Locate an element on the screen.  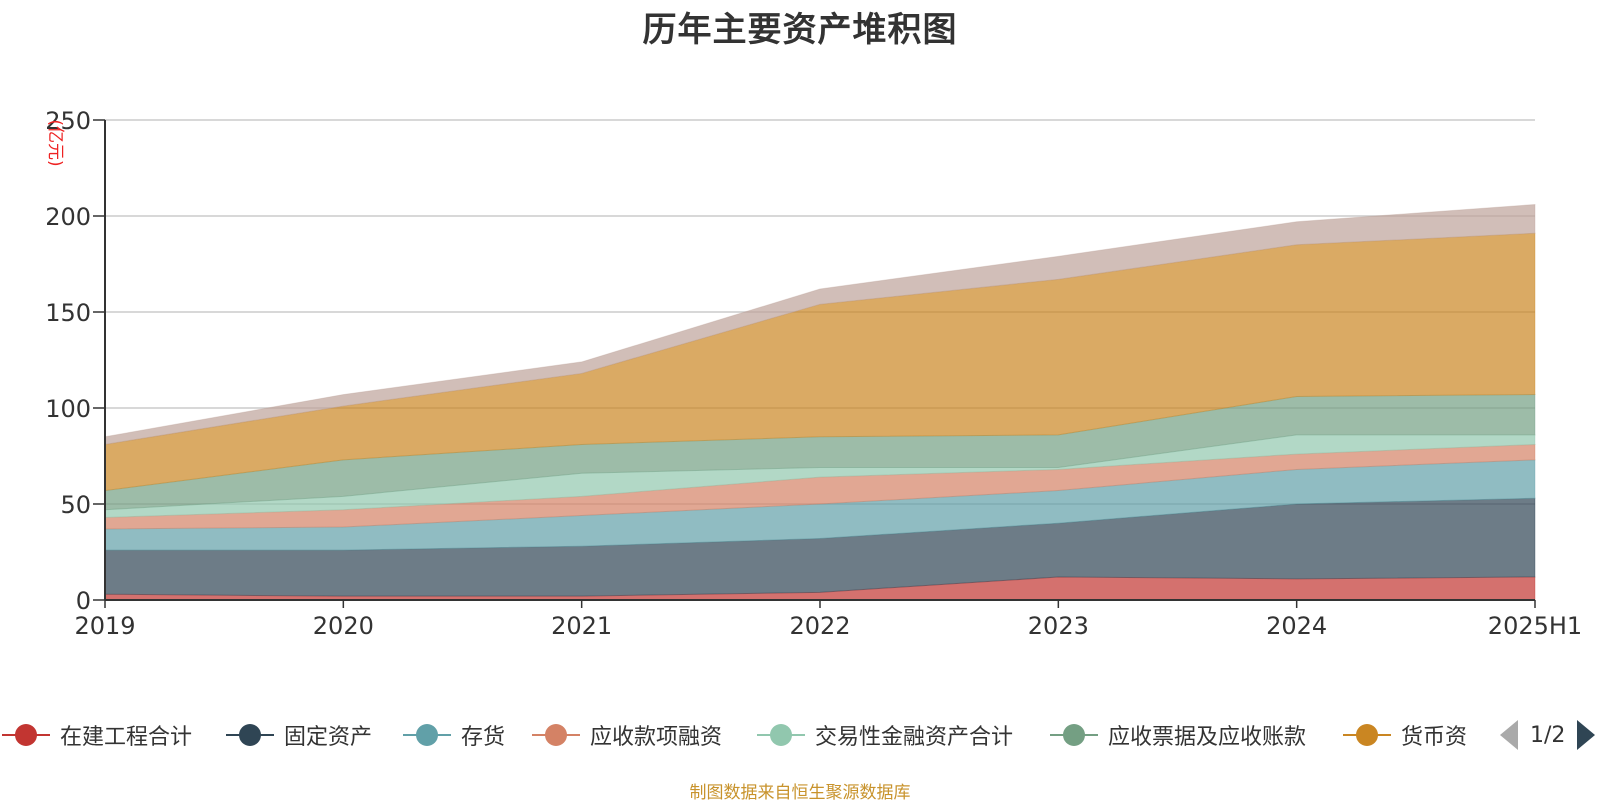
legend-label: 货币资 is located at coordinates (1434, 737).